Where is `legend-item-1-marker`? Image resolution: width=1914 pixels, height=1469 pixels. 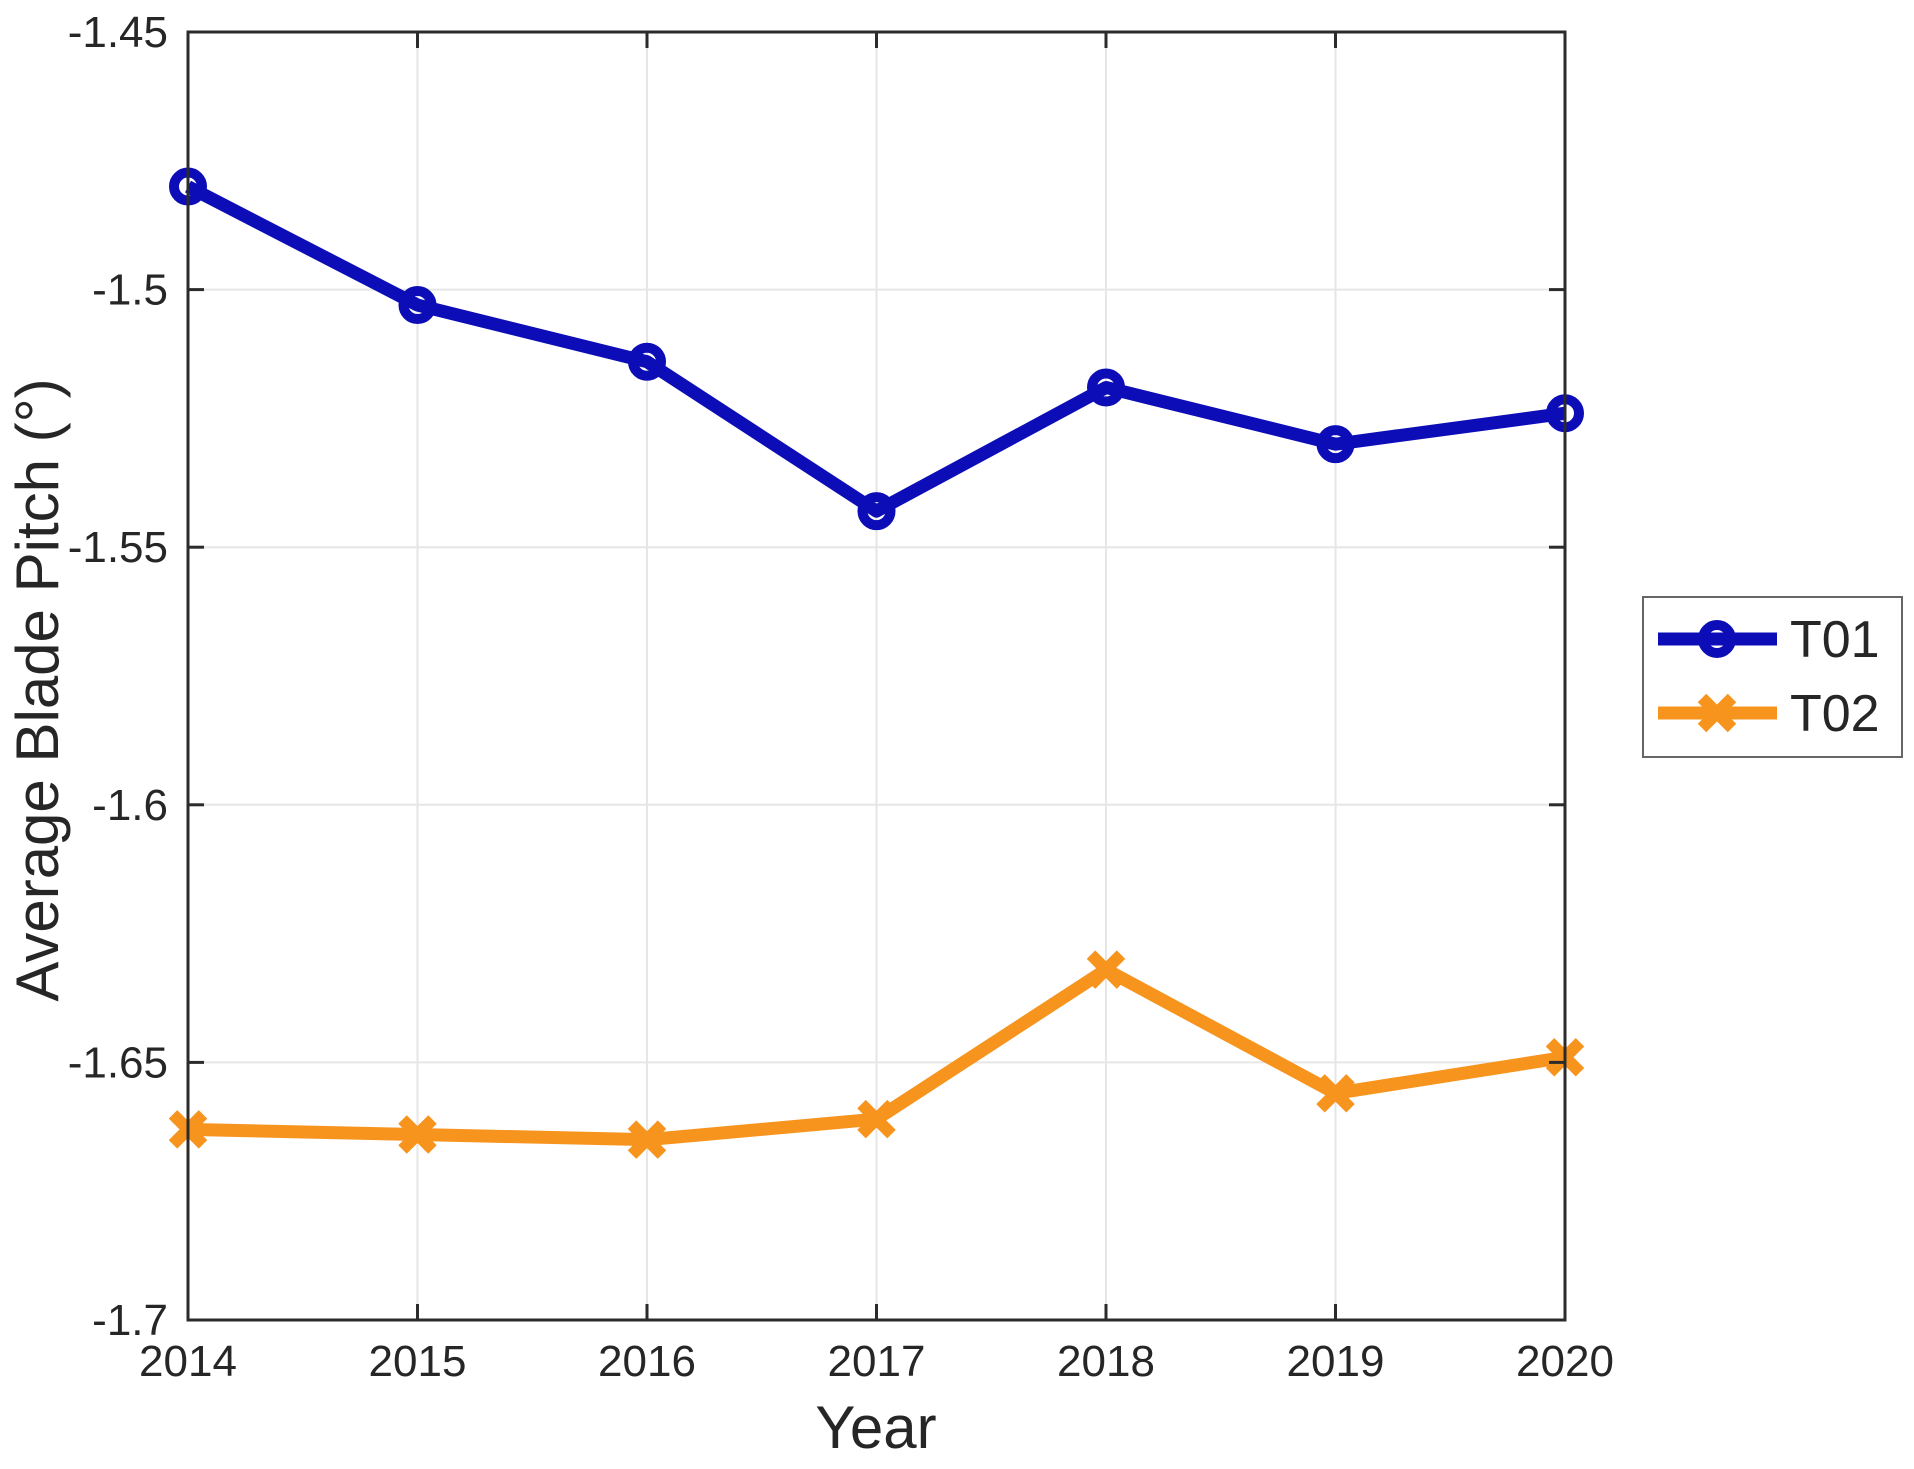 legend-item-1-marker is located at coordinates (1717, 639).